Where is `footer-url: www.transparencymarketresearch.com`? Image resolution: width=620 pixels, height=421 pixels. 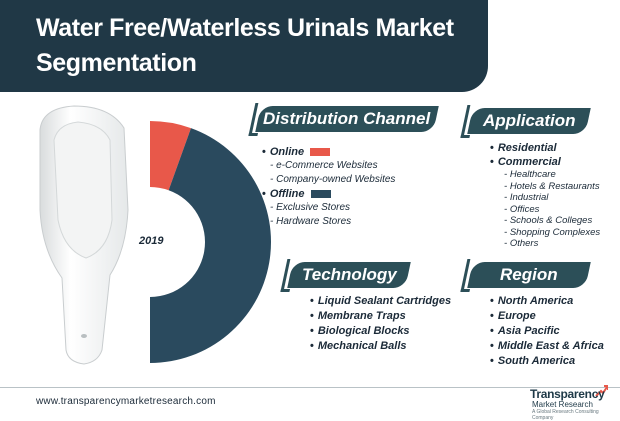
footer-url: www.transparencymarketresearch.com is located at coordinates (126, 401).